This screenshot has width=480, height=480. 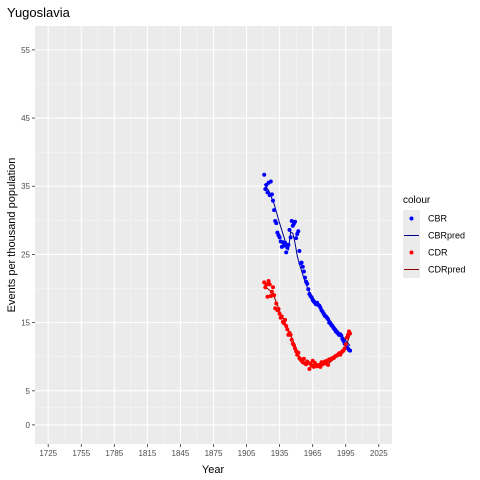 I want to click on x-tick-label: 2025, so click(x=379, y=453).